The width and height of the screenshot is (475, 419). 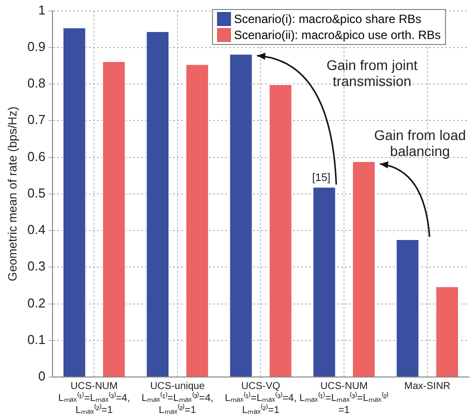 What do you see at coordinates (260, 398) in the screenshot?
I see `x-tick-label: UCS-VQ Lₘₐₓ⁽¹⁾=Lₘₐₓ⁽³⁾=4, Lₘₐₓ⁽²⁾=1` at bounding box center [260, 398].